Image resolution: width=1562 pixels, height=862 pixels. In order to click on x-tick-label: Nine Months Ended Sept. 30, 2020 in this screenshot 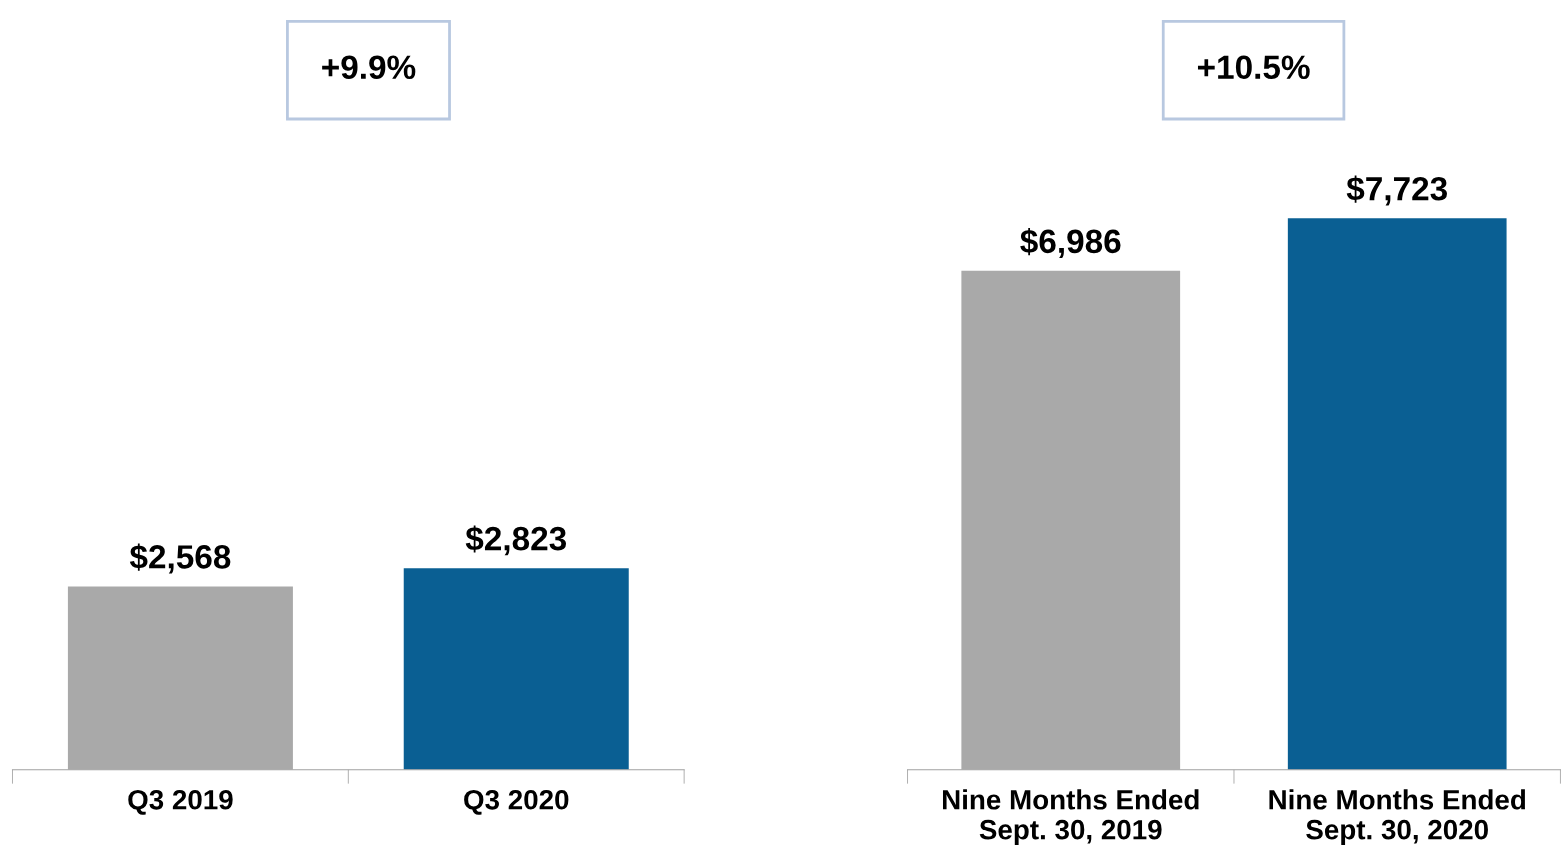, I will do `click(1397, 817)`.